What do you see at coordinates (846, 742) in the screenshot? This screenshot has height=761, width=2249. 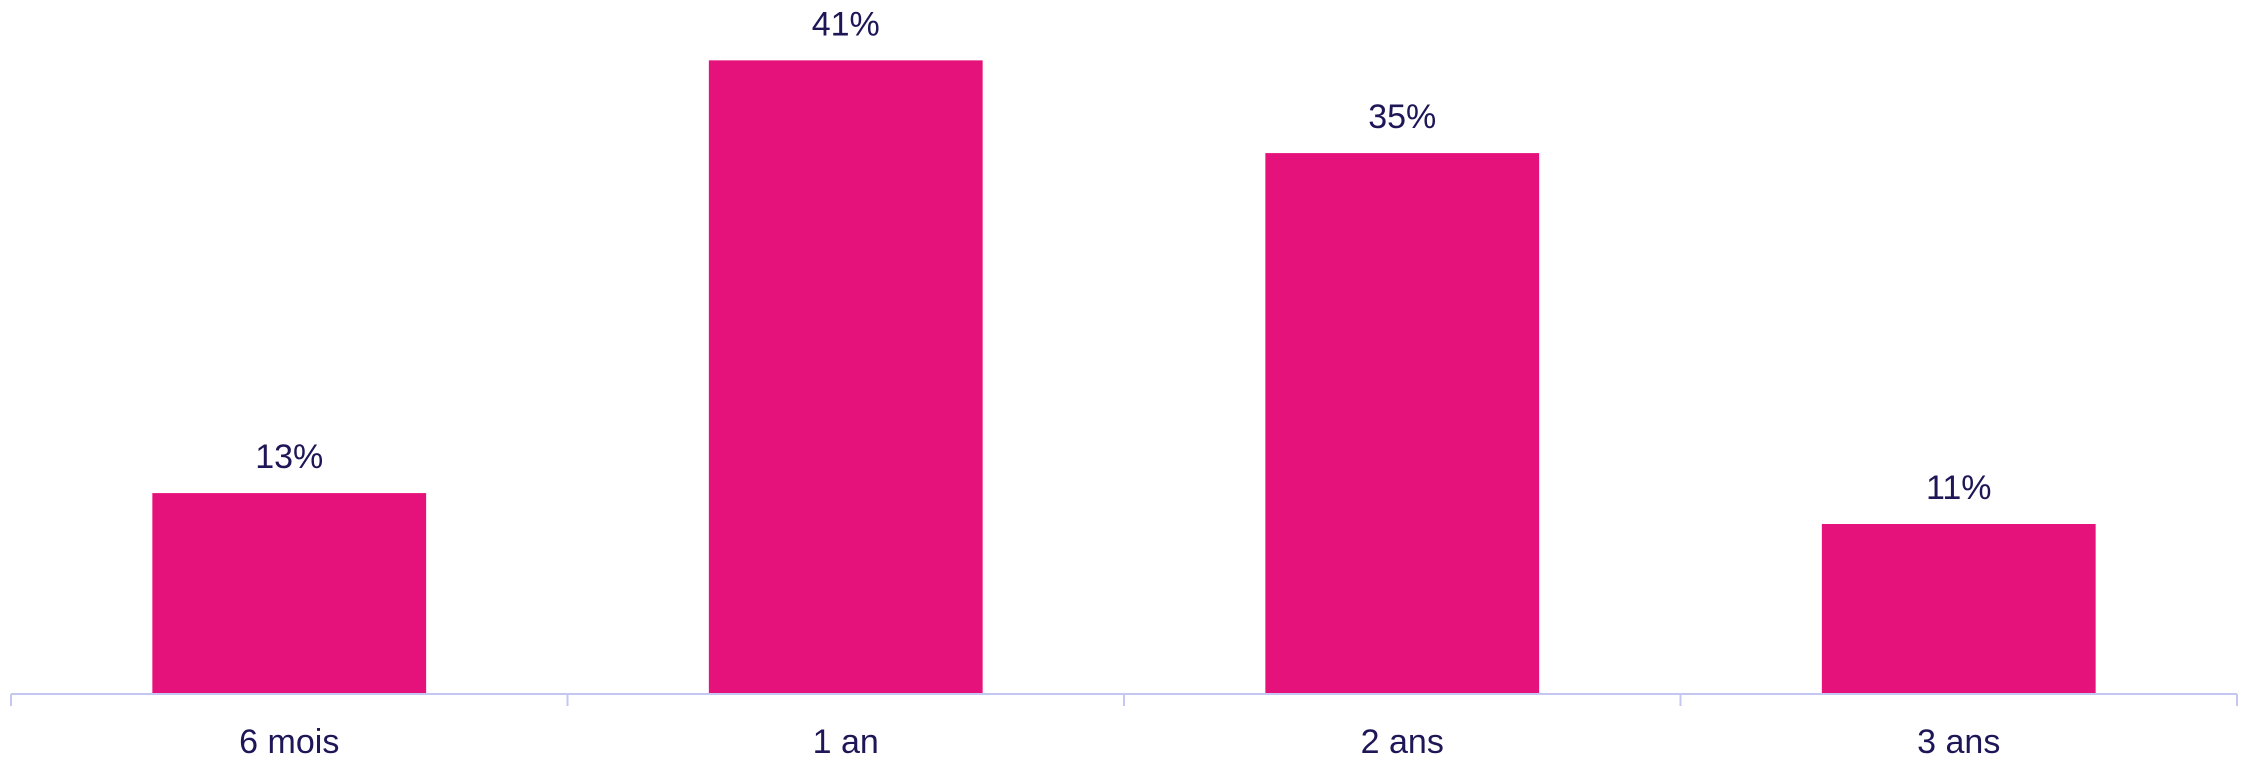 I see `x-tick-label: 1 an` at bounding box center [846, 742].